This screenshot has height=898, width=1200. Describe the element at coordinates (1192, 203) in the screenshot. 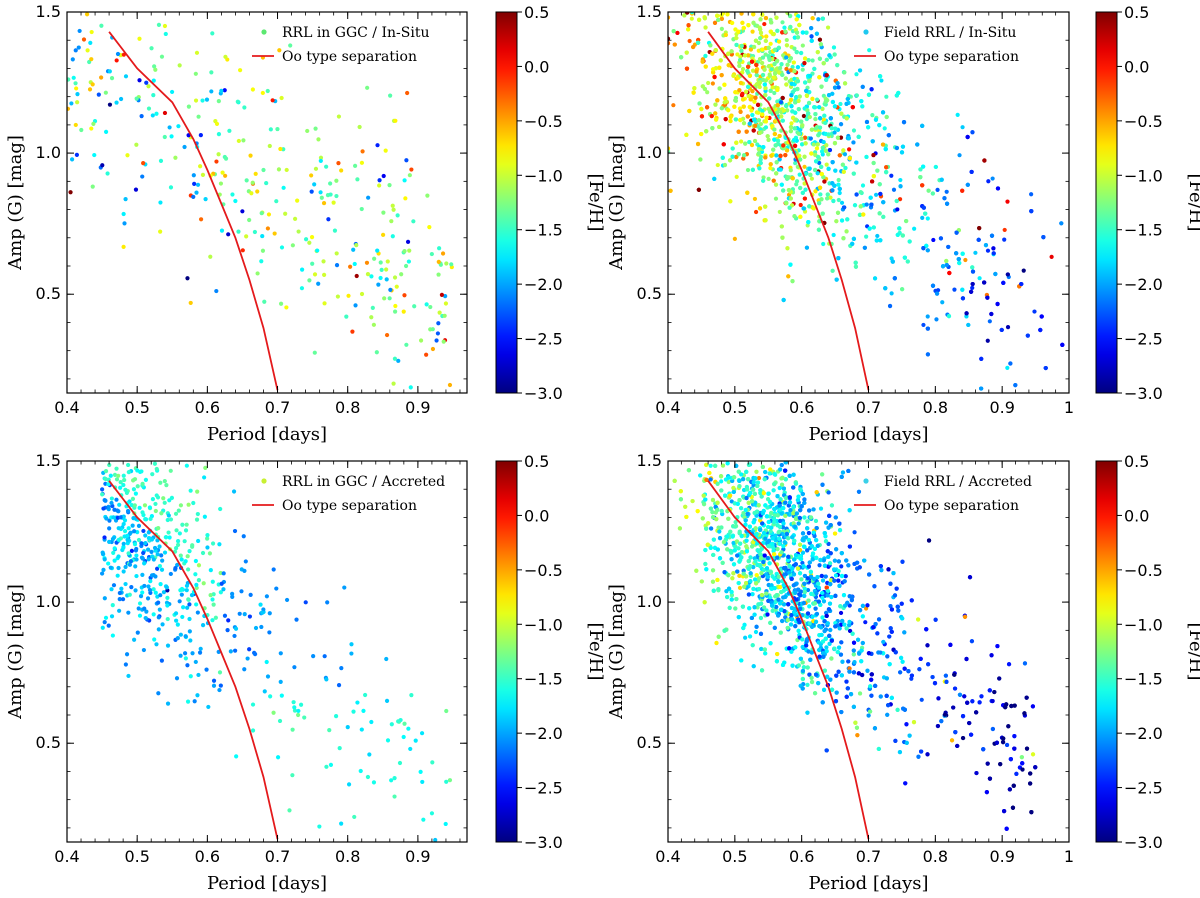

I see `colorbar-label: [Fe/H]` at that location.